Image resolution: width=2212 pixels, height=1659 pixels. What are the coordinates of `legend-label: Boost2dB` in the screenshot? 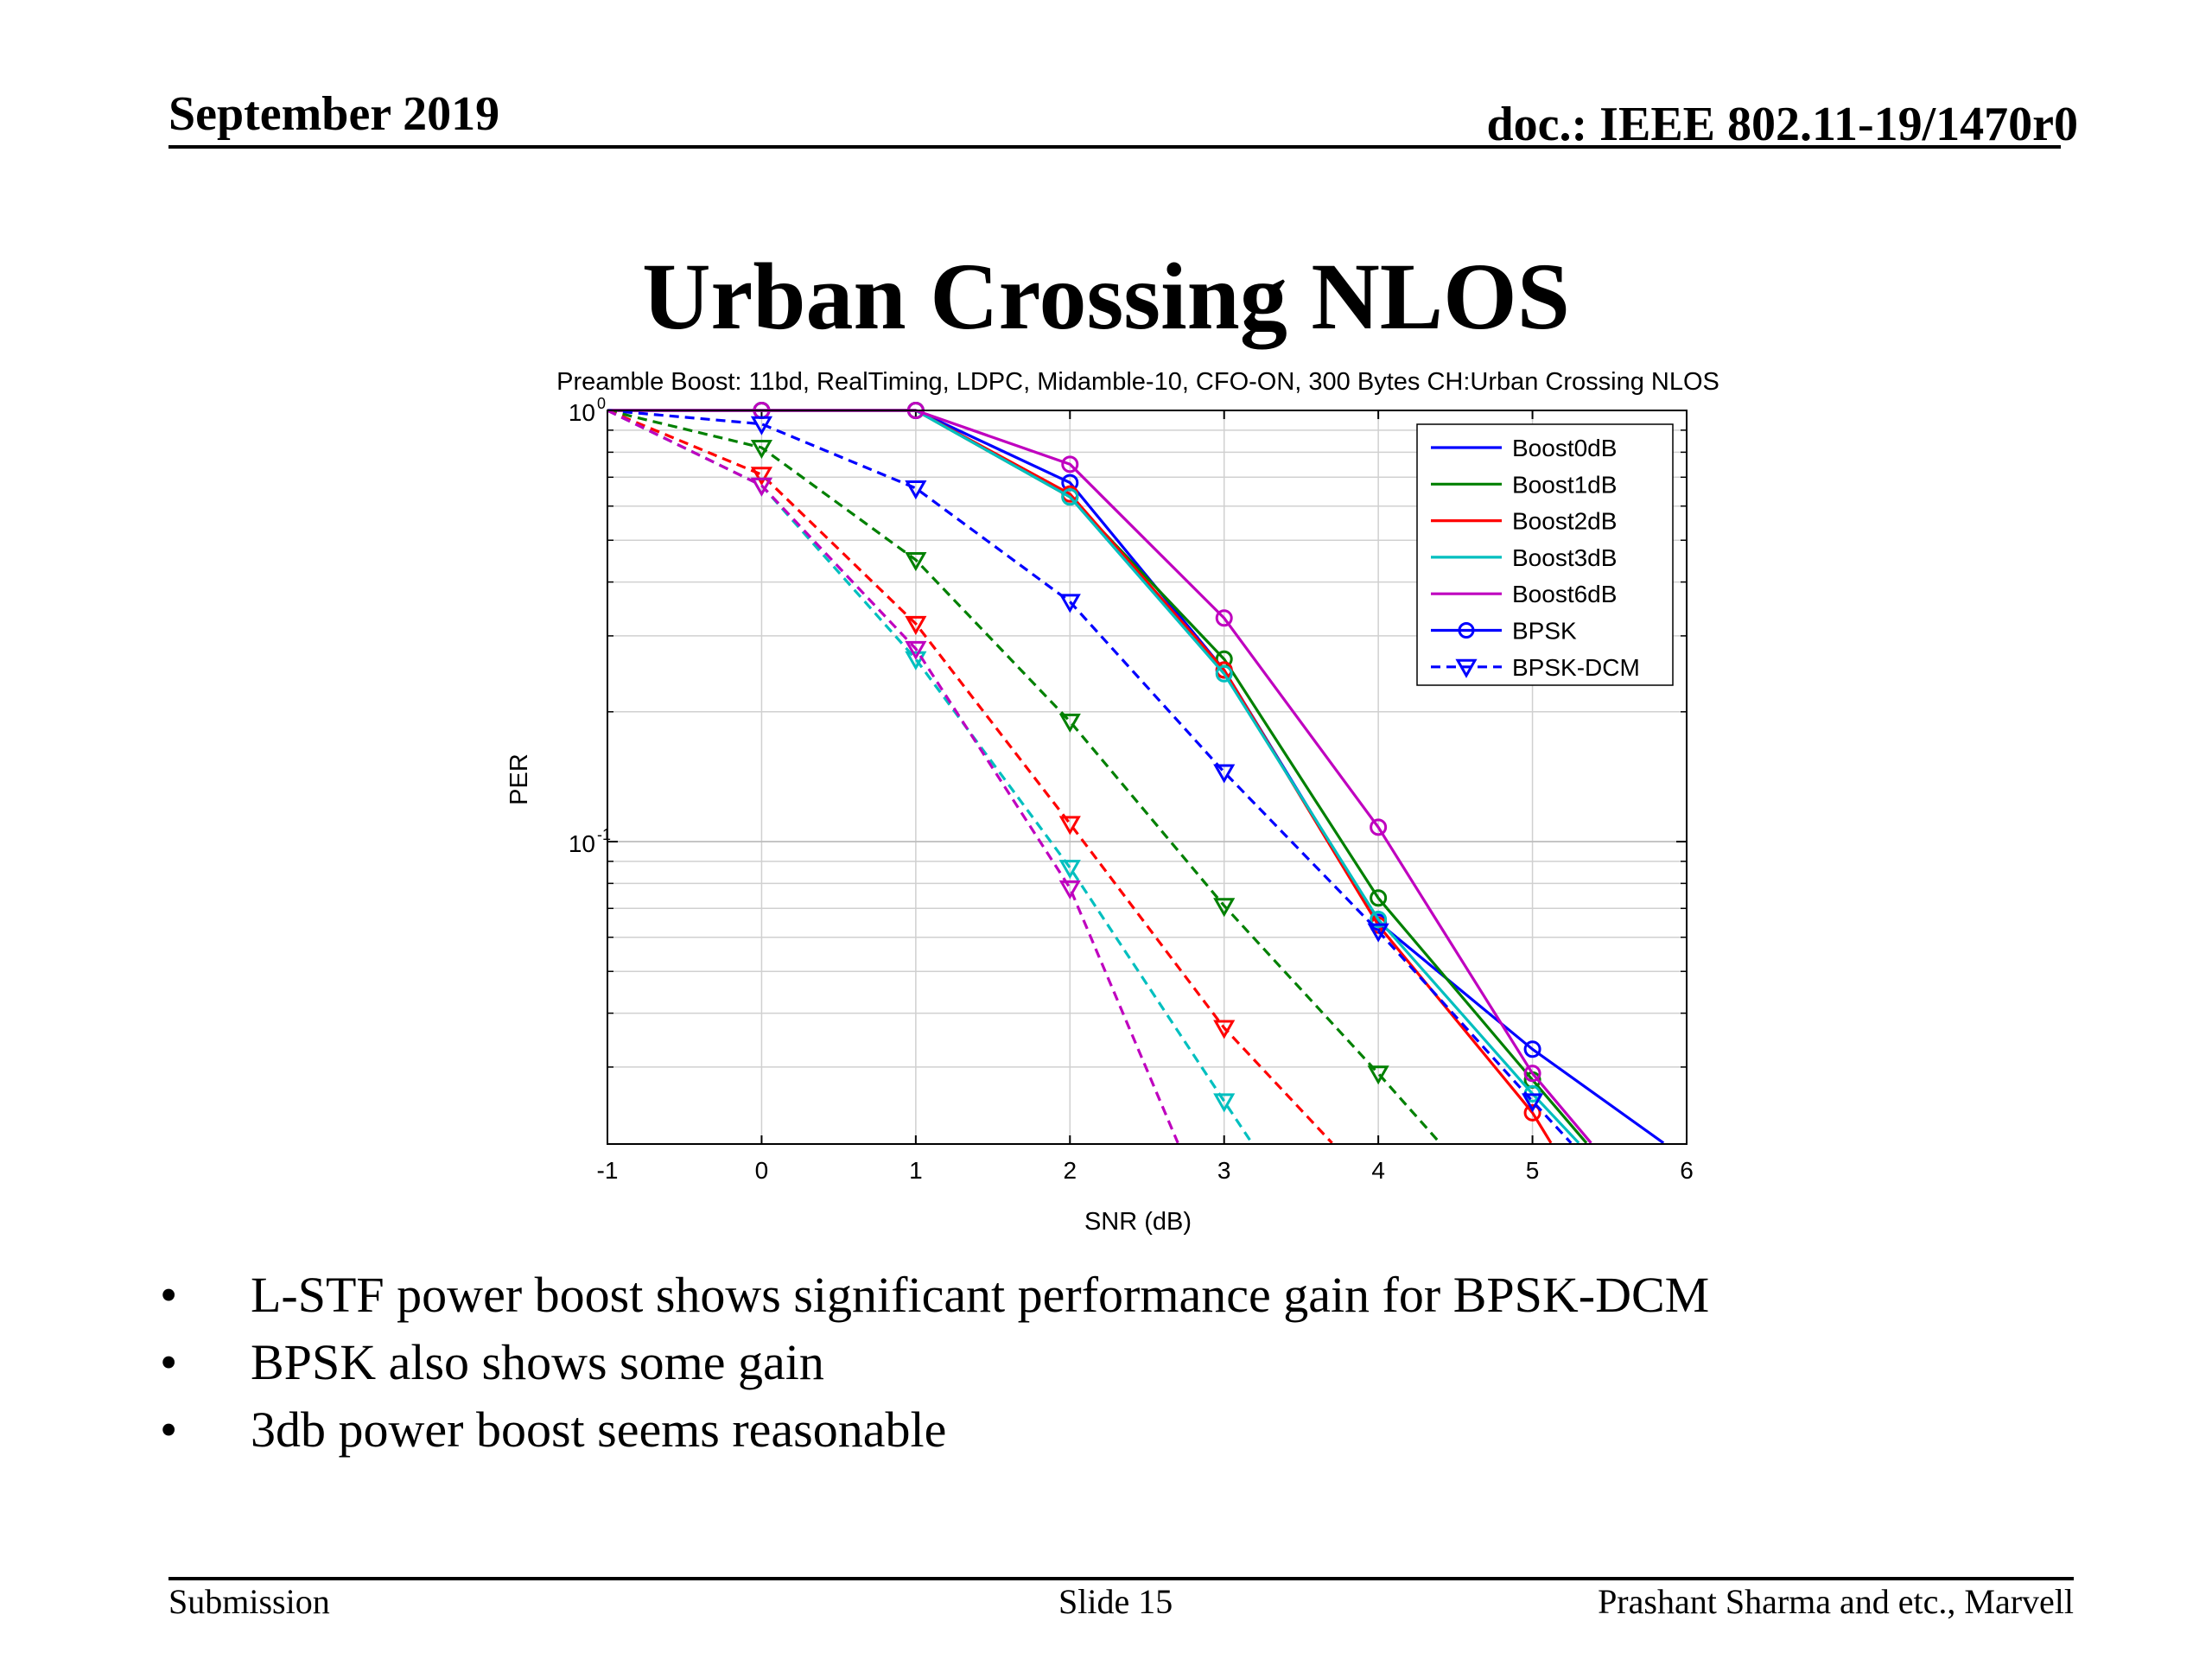 It's located at (1564, 521).